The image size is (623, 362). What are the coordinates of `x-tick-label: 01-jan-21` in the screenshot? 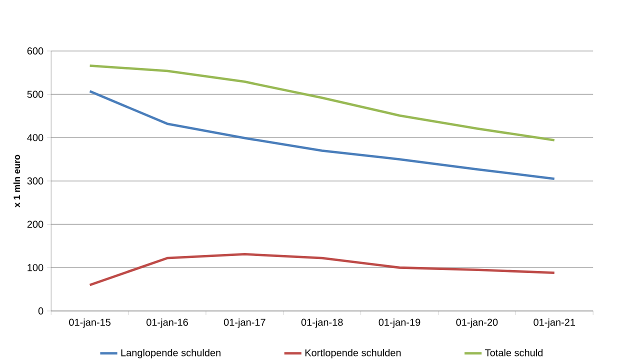 It's located at (555, 323).